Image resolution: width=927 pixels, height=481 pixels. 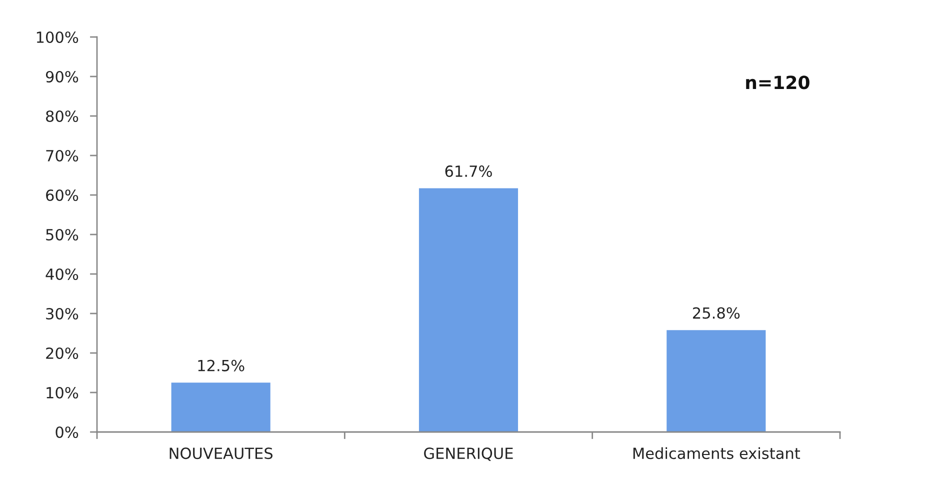 What do you see at coordinates (62, 392) in the screenshot?
I see `y-tick-label: 10%` at bounding box center [62, 392].